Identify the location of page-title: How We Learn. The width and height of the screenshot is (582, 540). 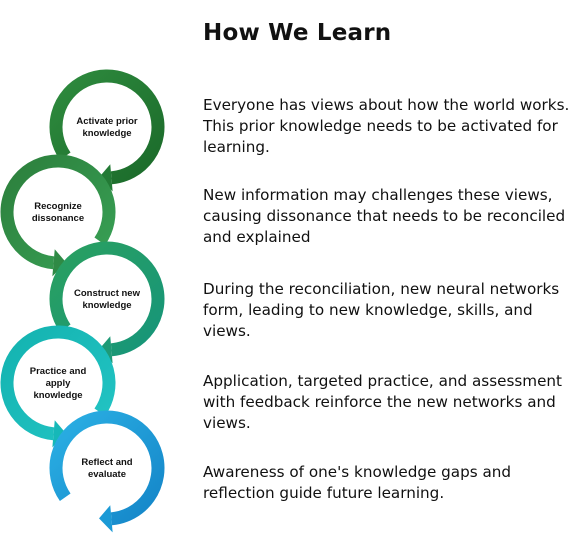
(297, 33).